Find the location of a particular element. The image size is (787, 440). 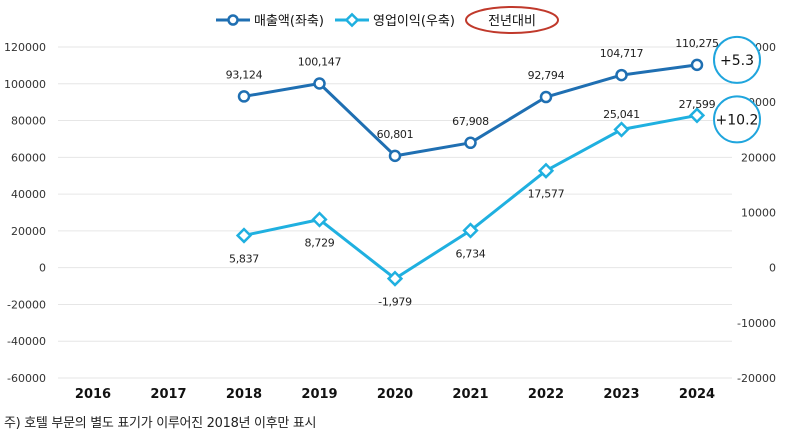

yoy-badge-text: +5.3 is located at coordinates (737, 61).